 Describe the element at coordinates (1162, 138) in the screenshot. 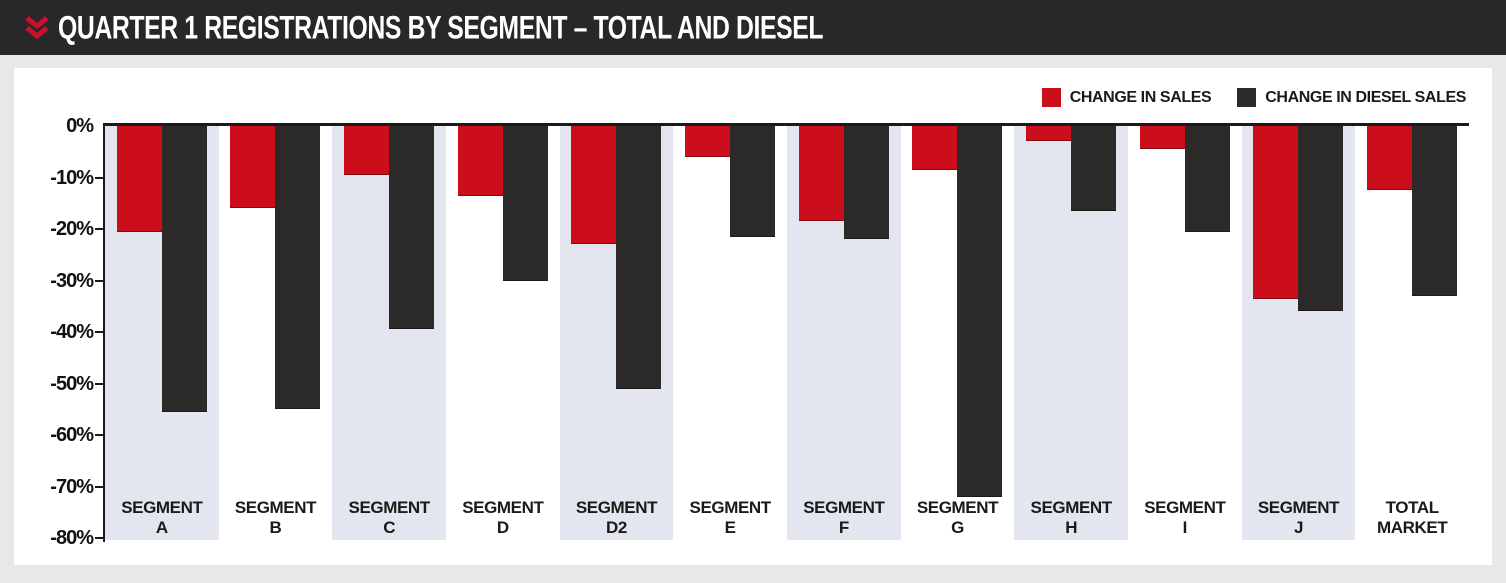

I see `sales-bar-segment-i` at that location.